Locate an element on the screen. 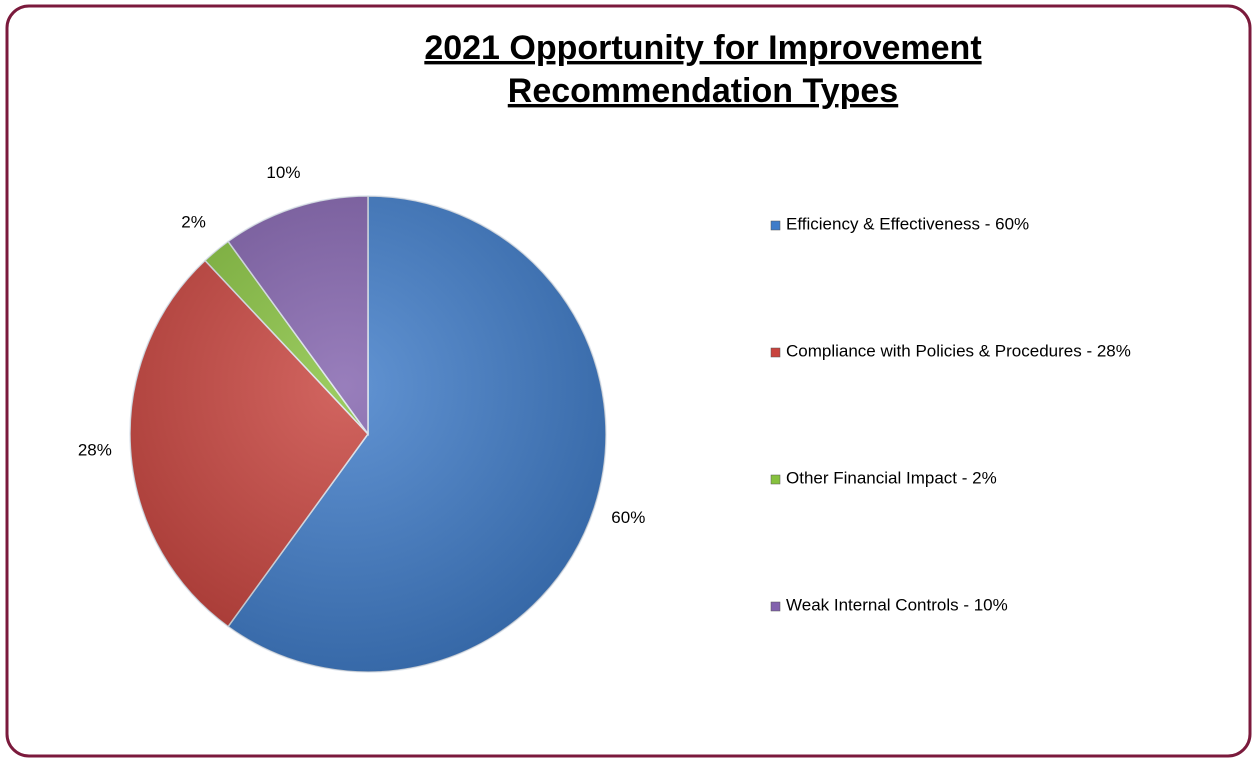 This screenshot has width=1257, height=761. data-label: 60% is located at coordinates (628, 517).